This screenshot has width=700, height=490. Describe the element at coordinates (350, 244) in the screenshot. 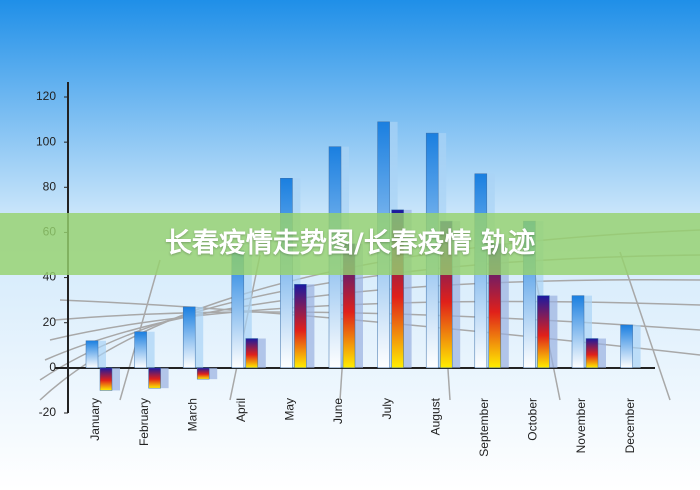

I see `title-banner: 长春疫情走势图/长春疫情 轨迹` at that location.